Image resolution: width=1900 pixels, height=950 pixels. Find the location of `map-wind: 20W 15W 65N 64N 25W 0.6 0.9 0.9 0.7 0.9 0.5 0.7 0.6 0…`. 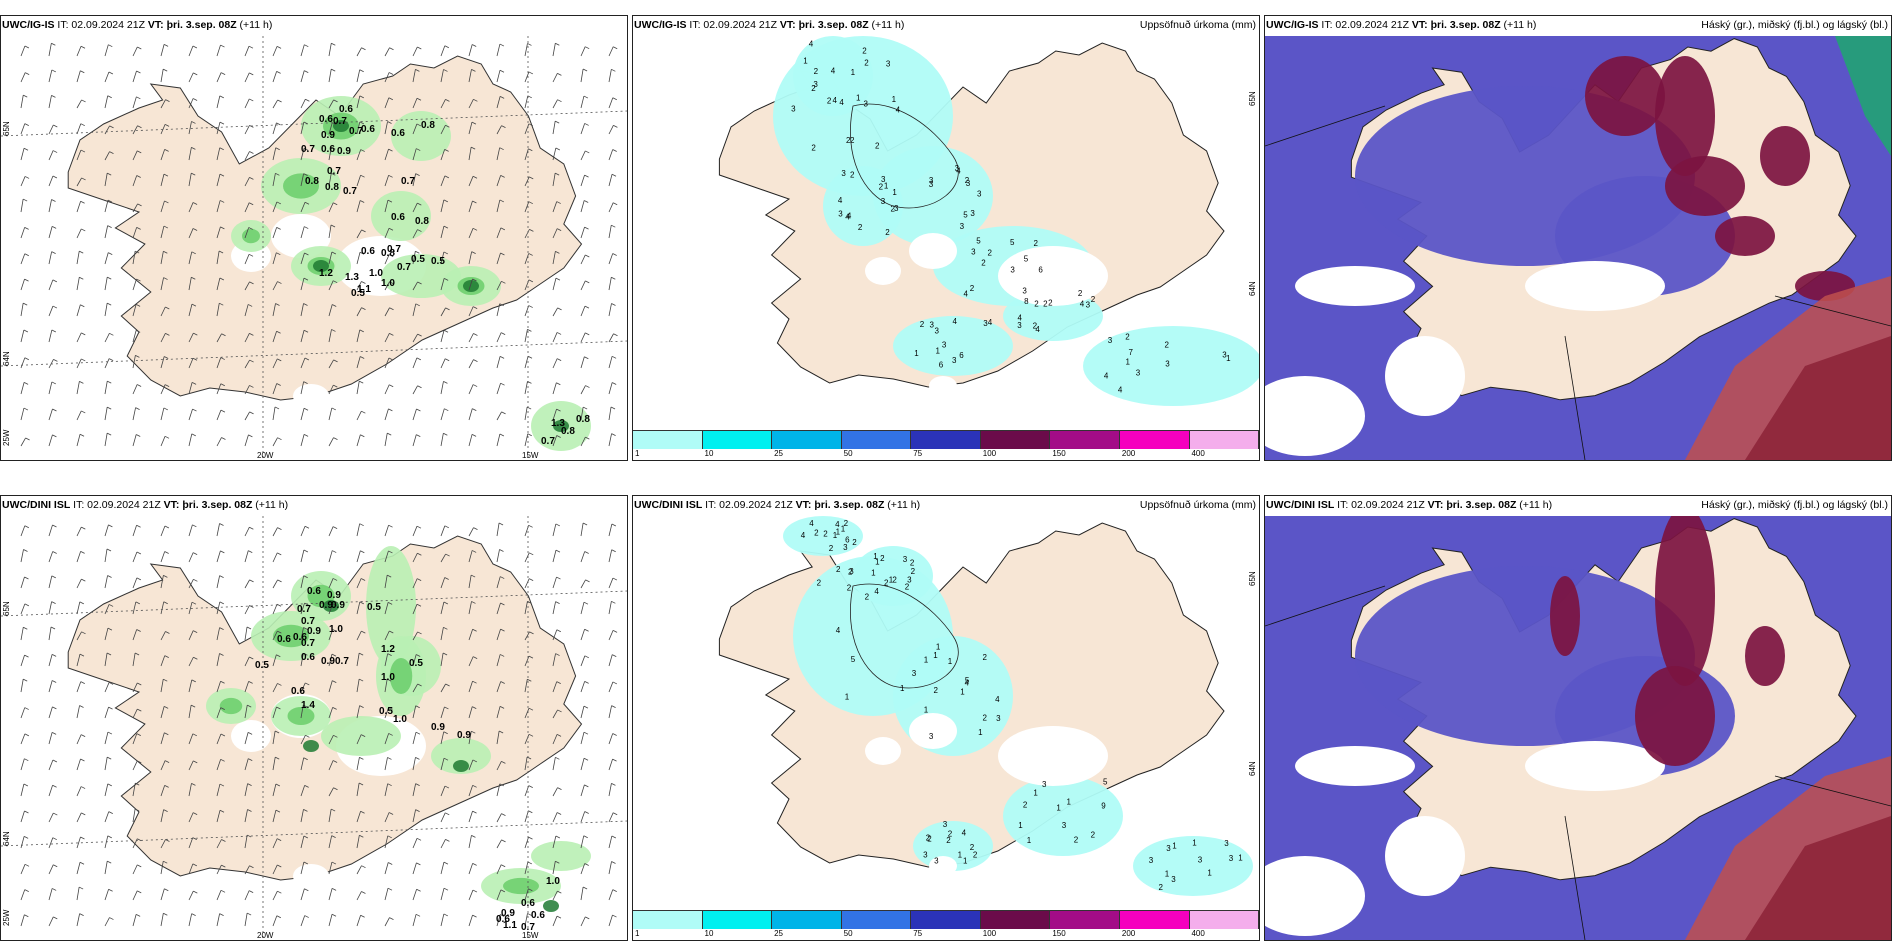

map-wind: 20W 15W 65N 64N 25W 0.6 0.9 0.9 0.7 0.9 0.5 0.7 0.6 0… is located at coordinates (314, 728).